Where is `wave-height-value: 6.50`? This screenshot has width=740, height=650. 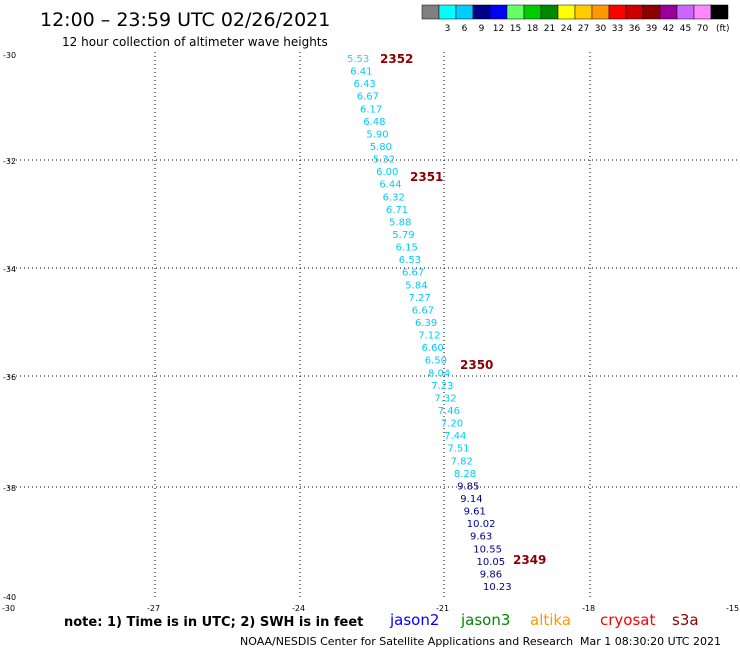 wave-height-value: 6.50 is located at coordinates (436, 361).